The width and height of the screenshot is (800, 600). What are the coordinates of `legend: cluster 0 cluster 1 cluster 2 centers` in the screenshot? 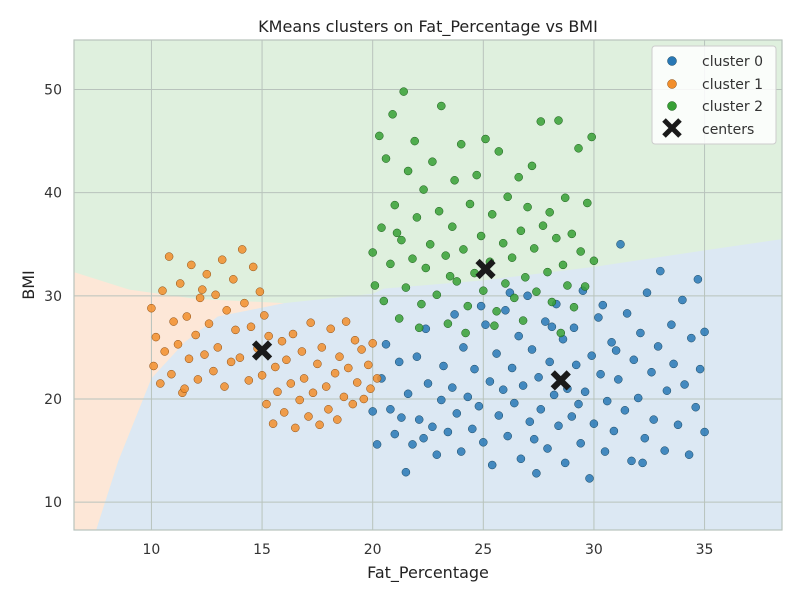 It's located at (714, 95).